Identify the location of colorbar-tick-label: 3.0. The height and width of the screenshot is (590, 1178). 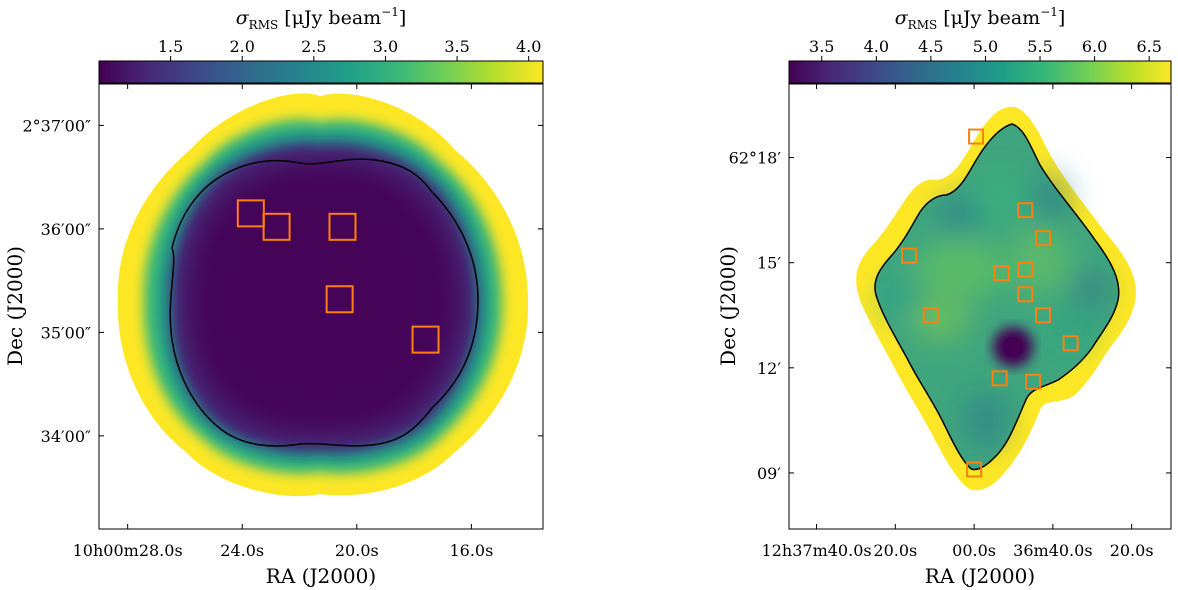
(385, 46).